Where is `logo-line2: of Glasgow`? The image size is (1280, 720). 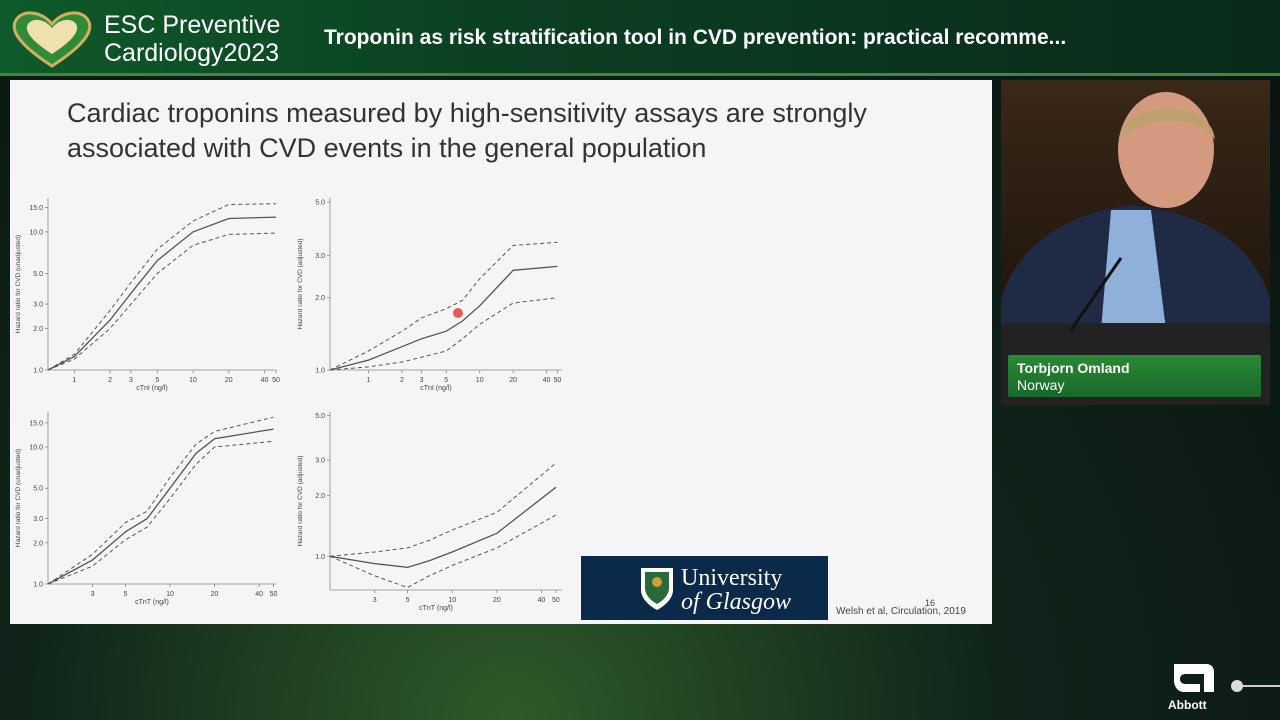
logo-line2: of Glasgow is located at coordinates (736, 602).